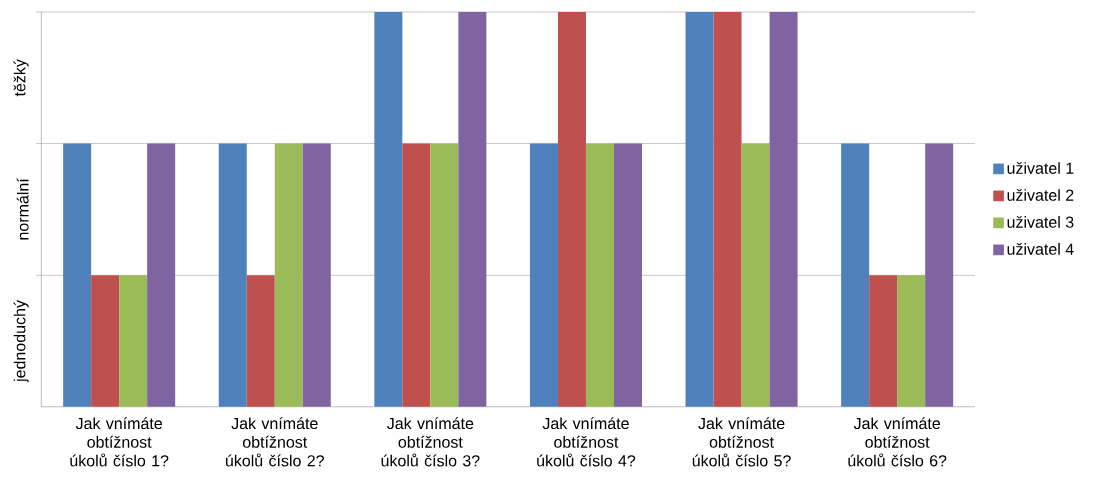 This screenshot has height=496, width=1095. I want to click on legend-label: uživatel 4, so click(1040, 248).